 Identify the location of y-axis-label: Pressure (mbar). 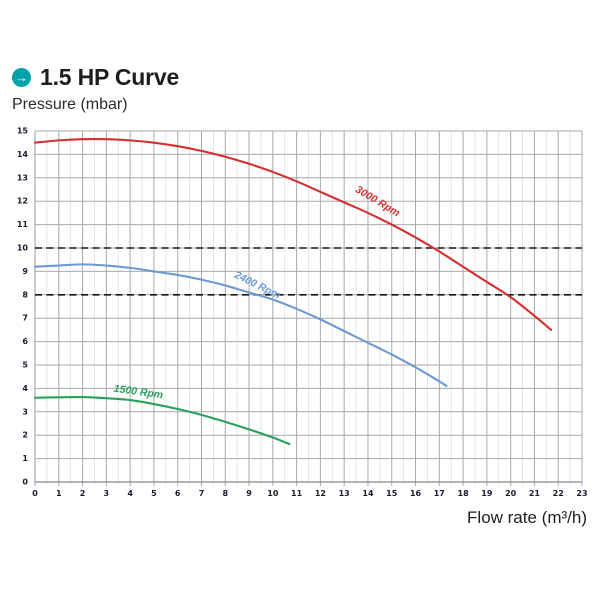
(70, 104).